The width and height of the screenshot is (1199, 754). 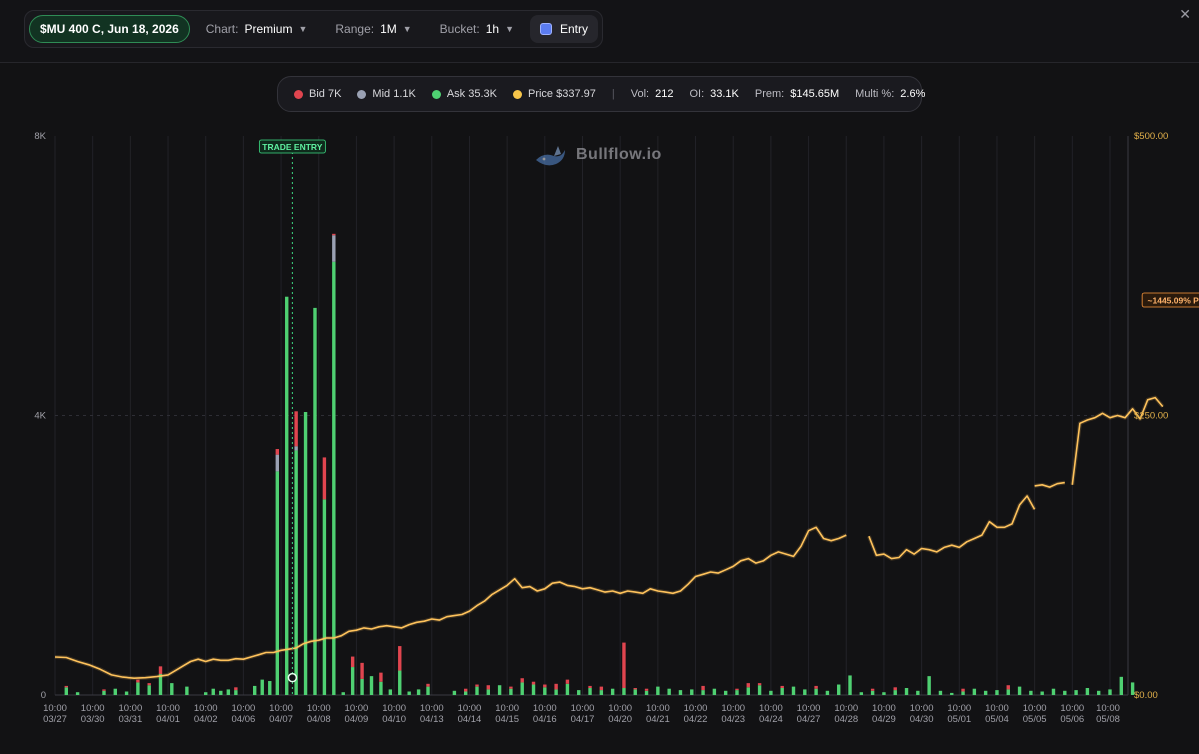 What do you see at coordinates (550, 156) in the screenshot?
I see `whale-logo-icon` at bounding box center [550, 156].